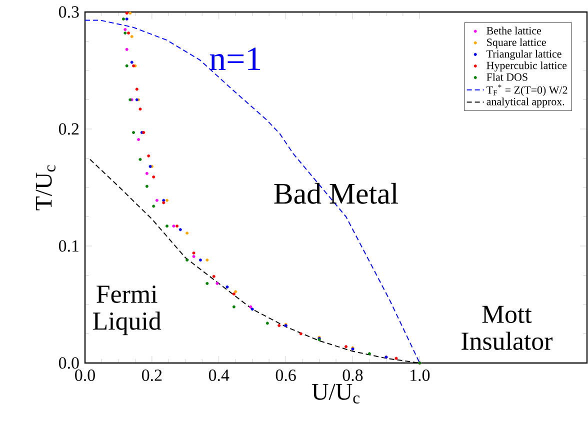 This screenshot has height=429, width=588. What do you see at coordinates (516, 43) in the screenshot?
I see `legend-label: Square lattice` at bounding box center [516, 43].